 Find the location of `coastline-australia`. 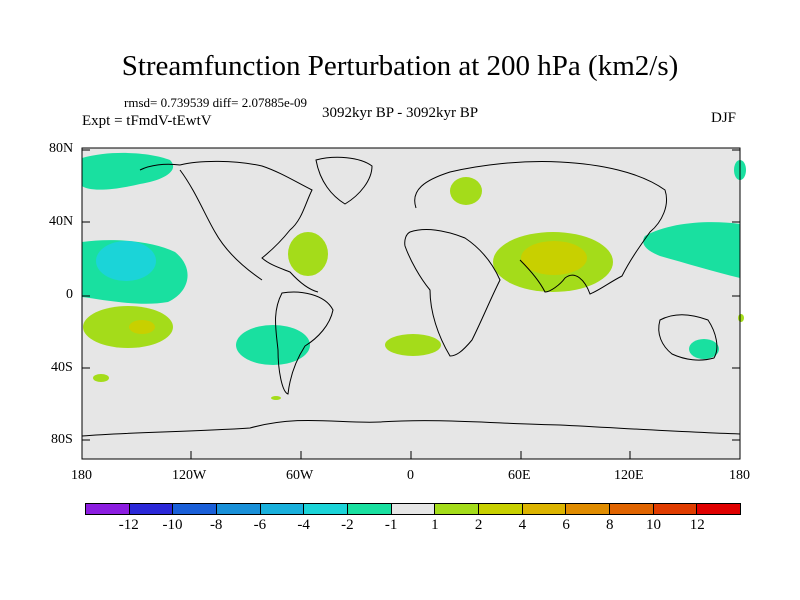

coastline-australia is located at coordinates (688, 337).